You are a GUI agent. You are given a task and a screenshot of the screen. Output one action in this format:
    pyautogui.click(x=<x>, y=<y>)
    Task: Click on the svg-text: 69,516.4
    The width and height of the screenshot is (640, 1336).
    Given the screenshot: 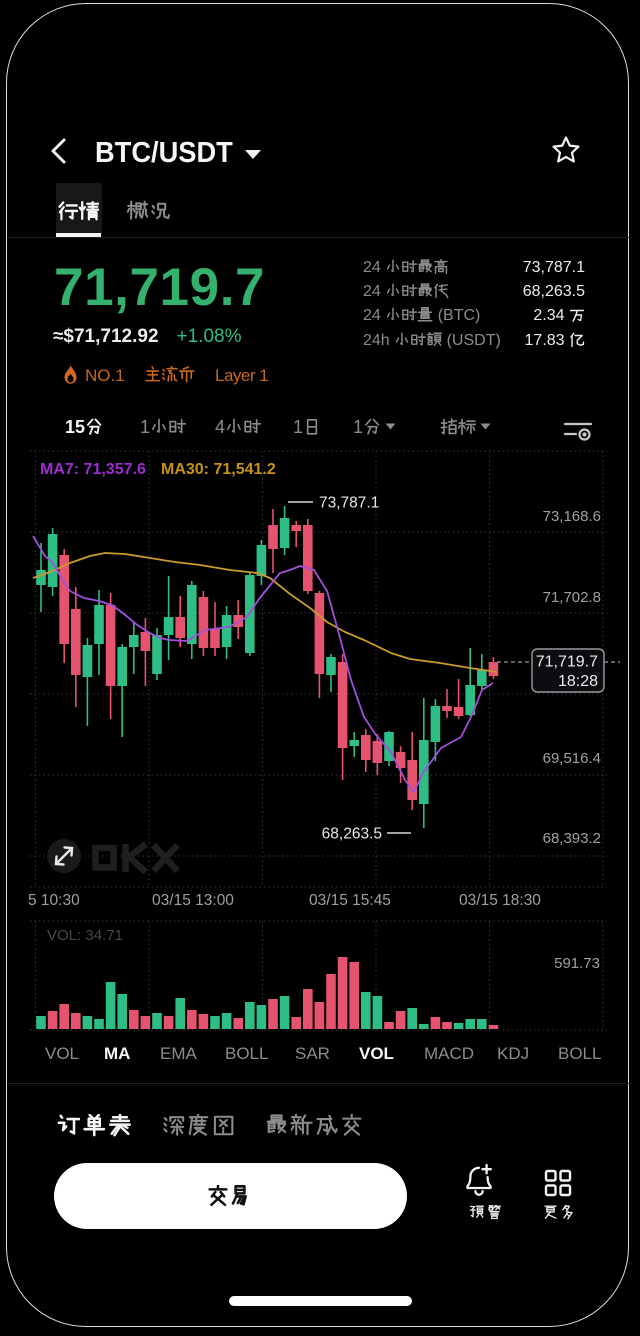 What is the action you would take?
    pyautogui.click(x=572, y=758)
    